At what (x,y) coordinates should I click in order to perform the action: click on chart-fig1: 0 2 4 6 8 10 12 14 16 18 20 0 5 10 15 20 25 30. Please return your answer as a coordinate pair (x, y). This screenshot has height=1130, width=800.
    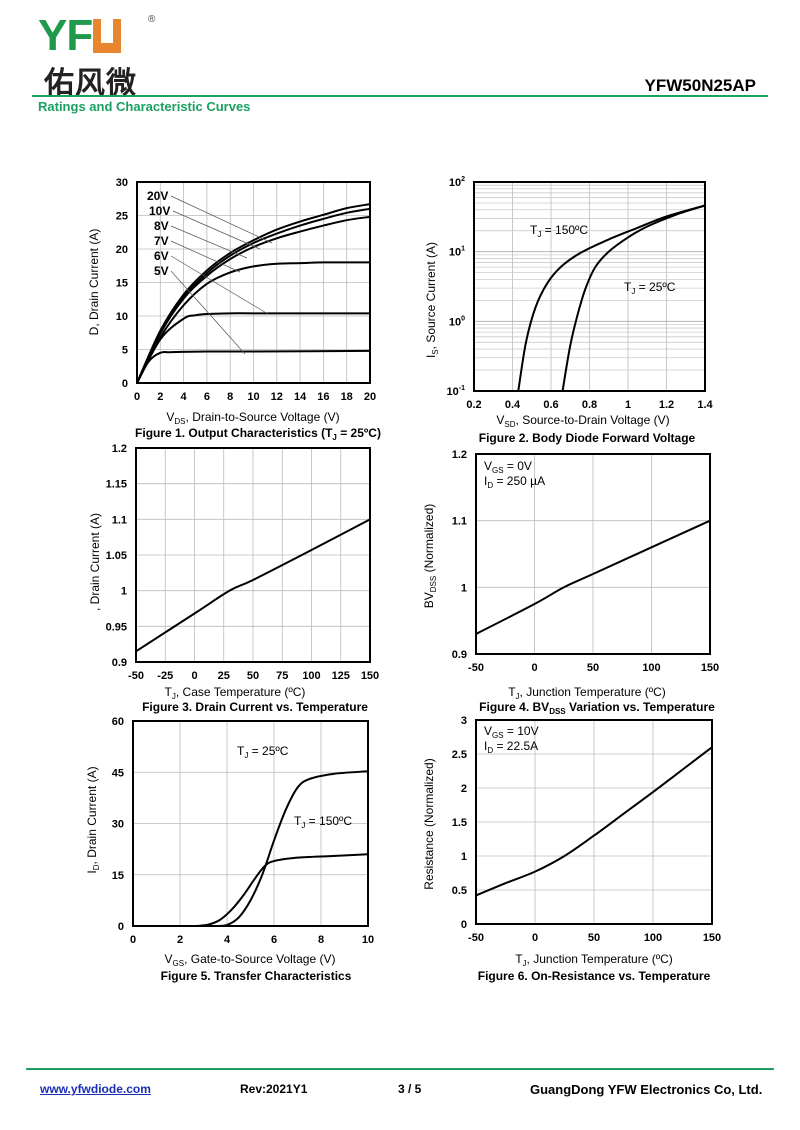
    Looking at the image, I should click on (246, 290).